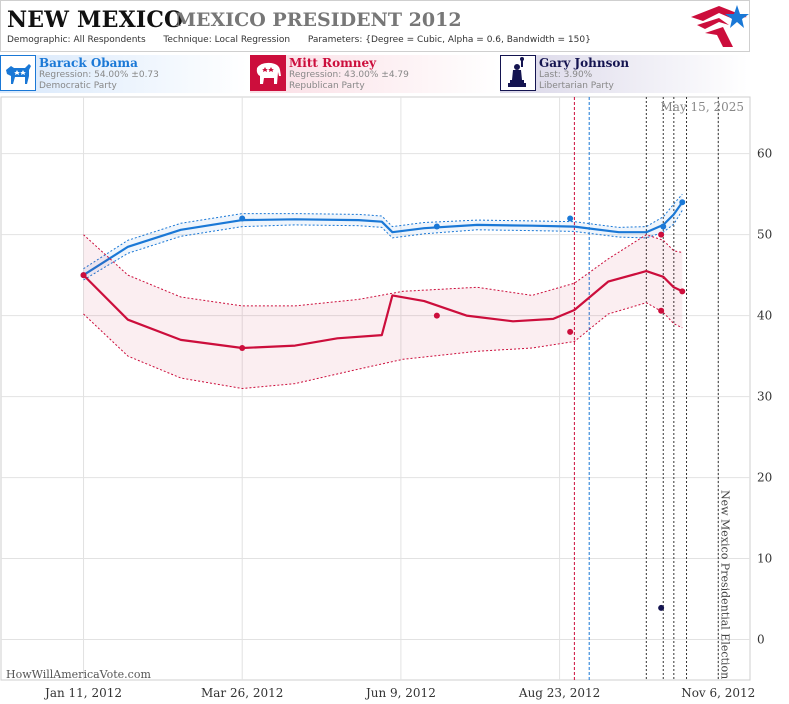 Image resolution: width=789 pixels, height=704 pixels. What do you see at coordinates (252, 40) in the screenshot?
I see `technique-value: Local Regression` at bounding box center [252, 40].